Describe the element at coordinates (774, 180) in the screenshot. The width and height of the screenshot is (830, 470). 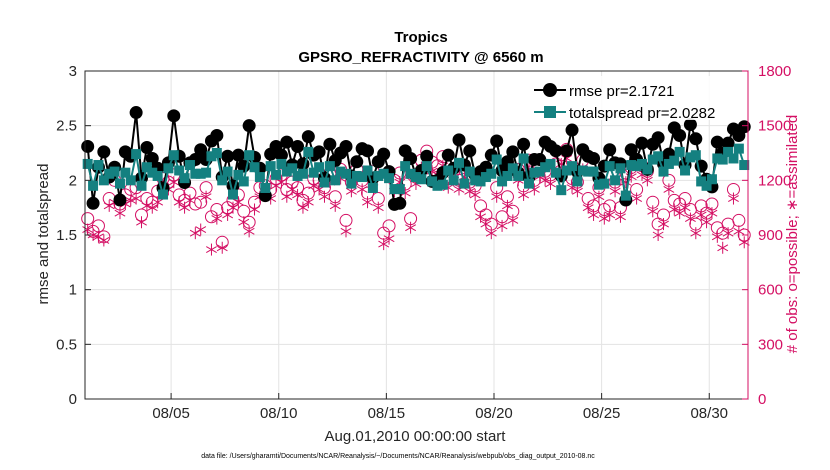
I see `y2-tick-label: 1200` at that location.